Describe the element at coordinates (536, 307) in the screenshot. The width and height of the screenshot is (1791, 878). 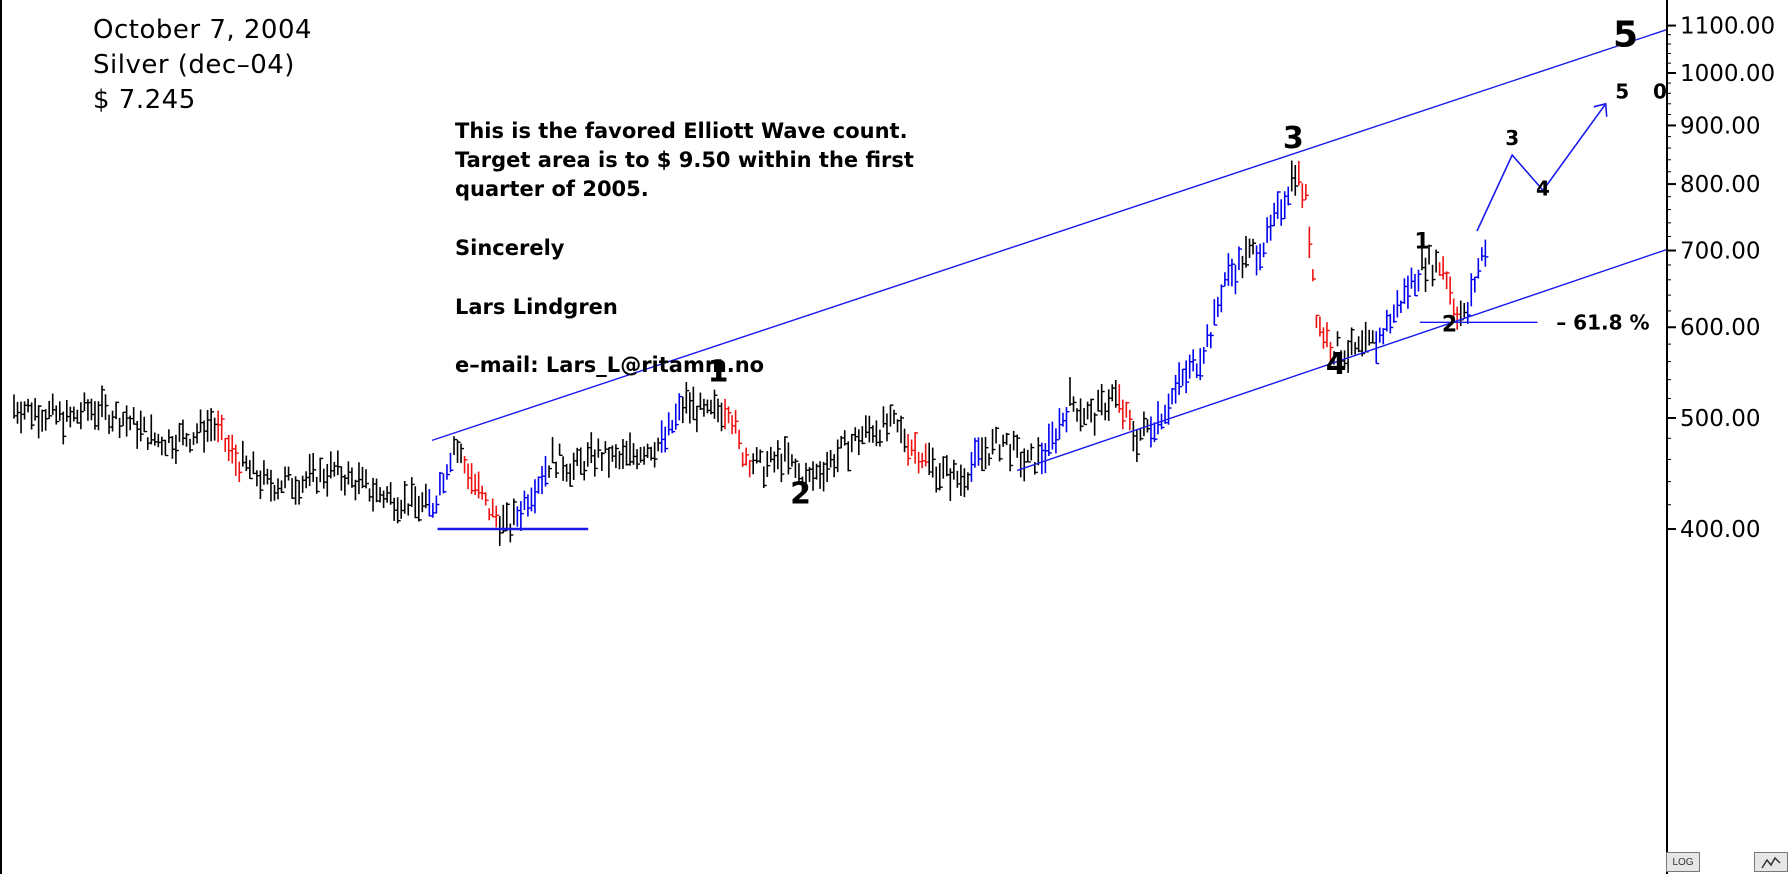
I see `note-author: Lars Lindgren` at that location.